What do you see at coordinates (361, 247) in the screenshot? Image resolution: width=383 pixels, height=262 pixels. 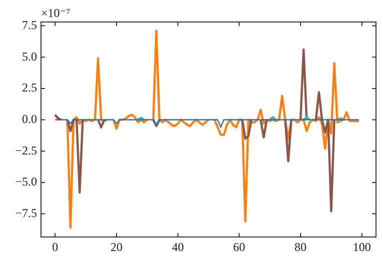 I see `x-tick-label: 100` at bounding box center [361, 247].